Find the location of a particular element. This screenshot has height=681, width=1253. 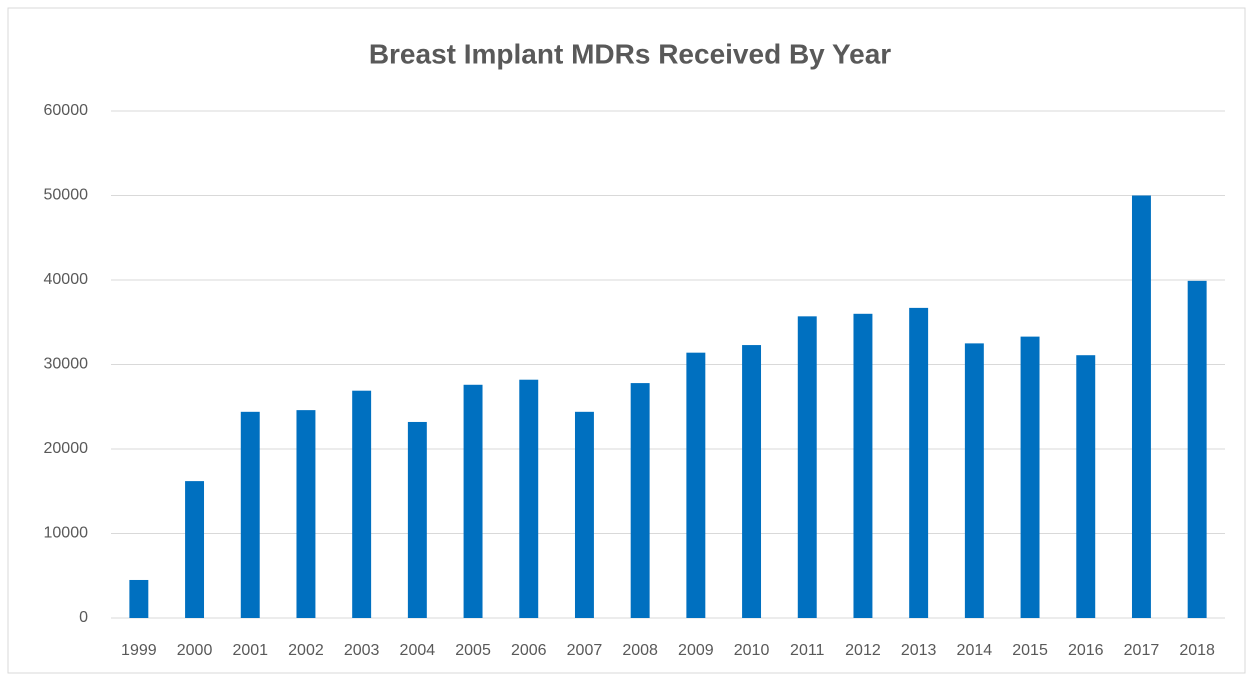

x-tick-label: 2014 is located at coordinates (975, 650).